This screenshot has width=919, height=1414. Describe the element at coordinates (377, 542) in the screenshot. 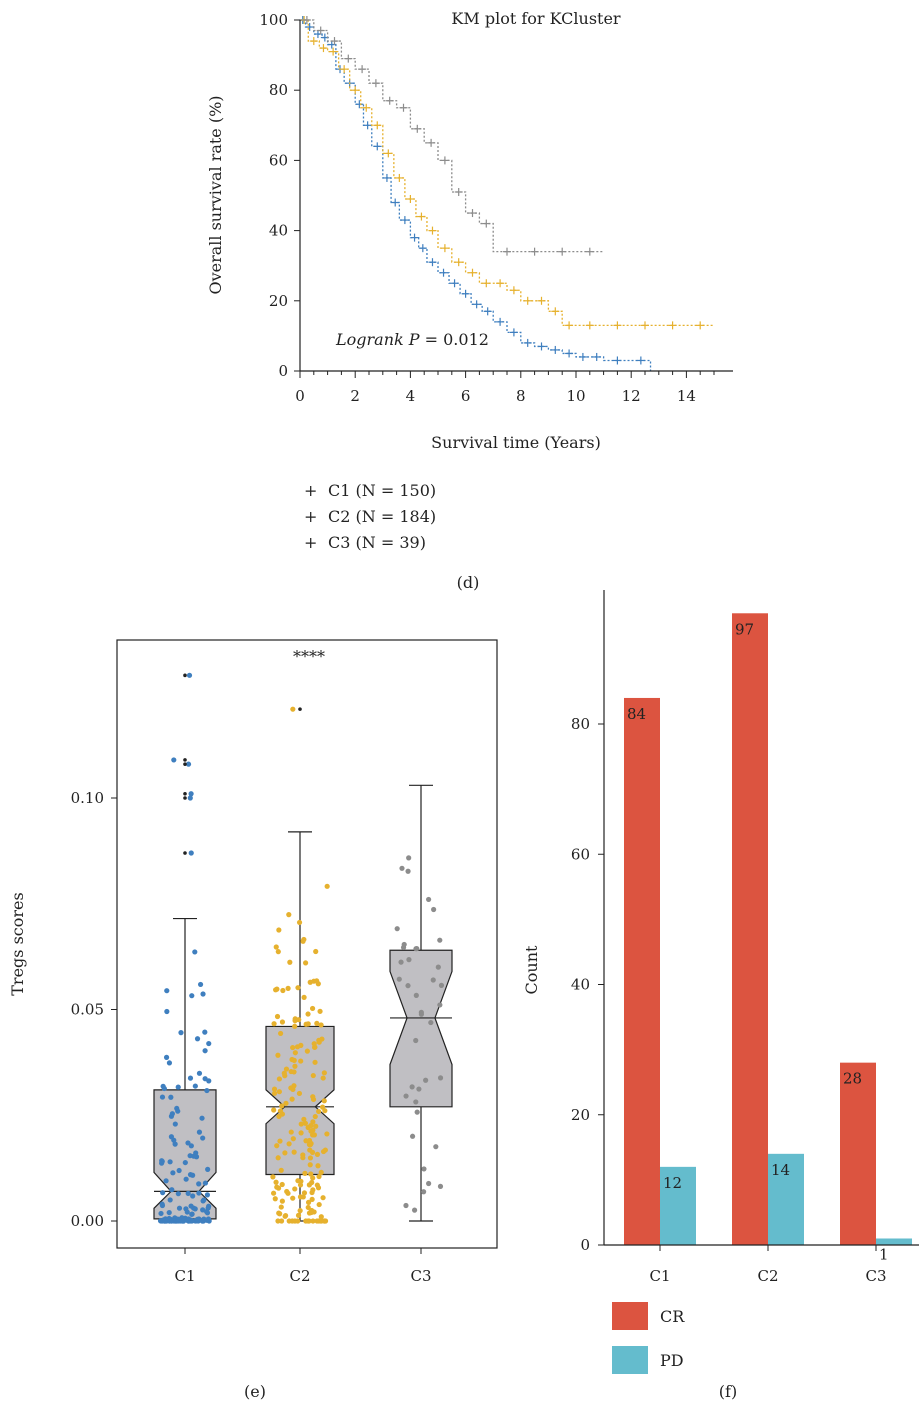

I see `km-legend-label: C3 (N = 39)` at that location.